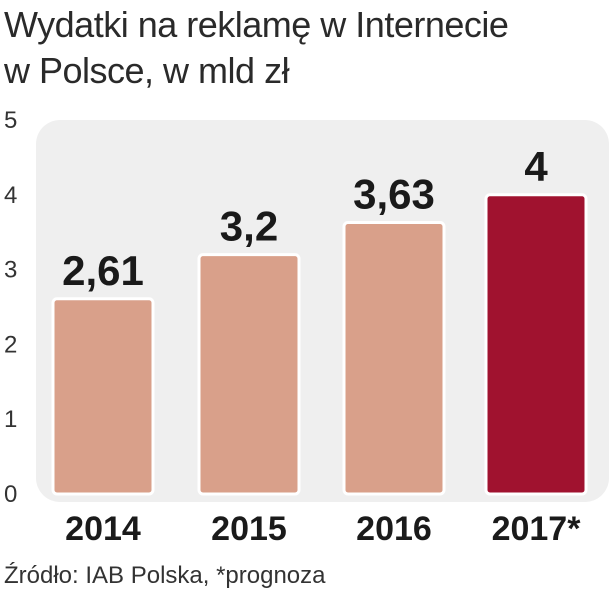  What do you see at coordinates (103, 396) in the screenshot?
I see `bar-2014` at bounding box center [103, 396].